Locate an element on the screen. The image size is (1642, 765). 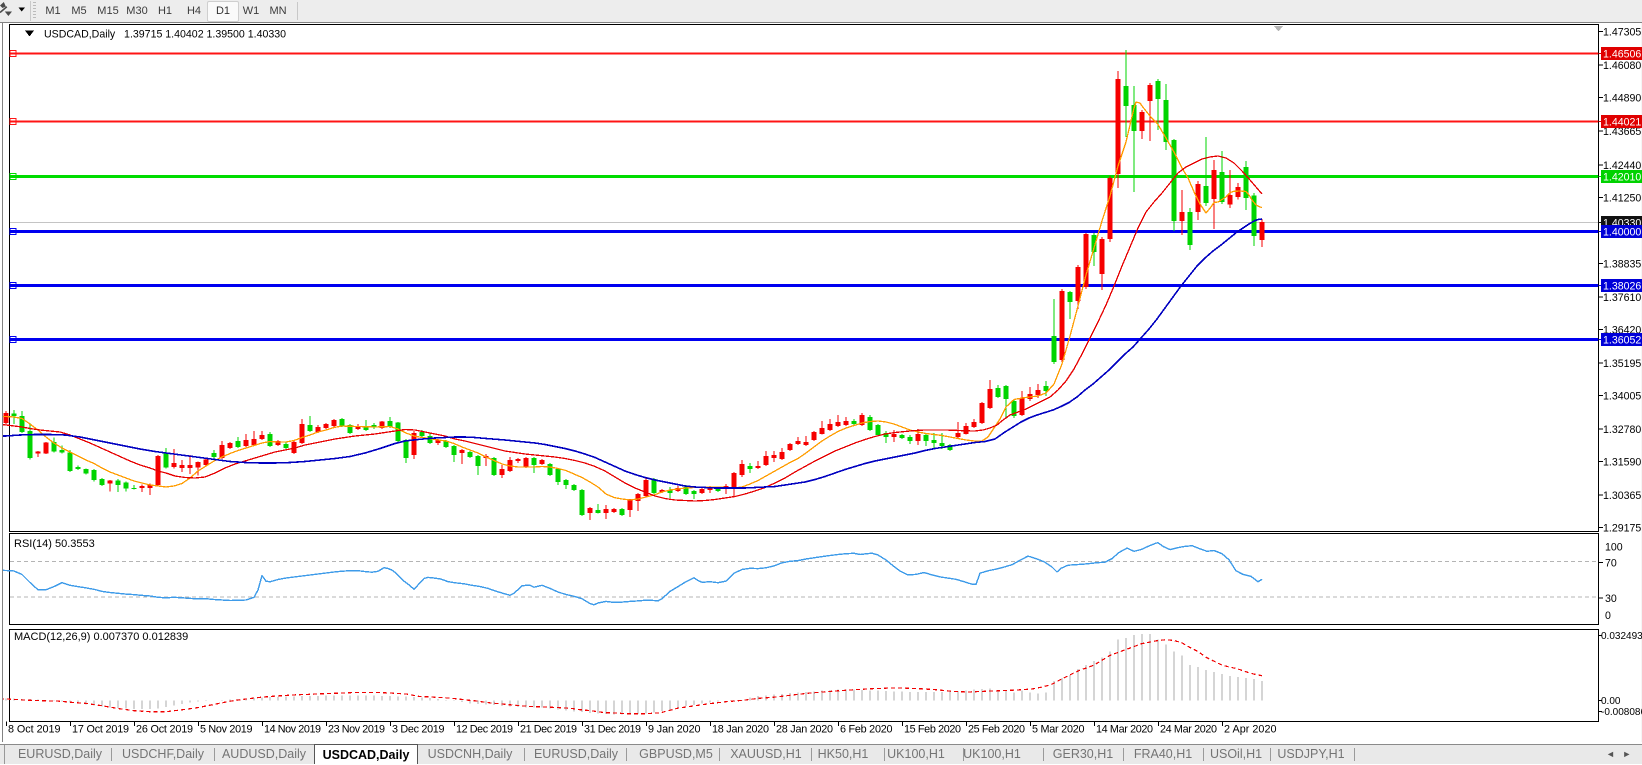
svg-text: 17 Oct 2019 is located at coordinates (100, 730).